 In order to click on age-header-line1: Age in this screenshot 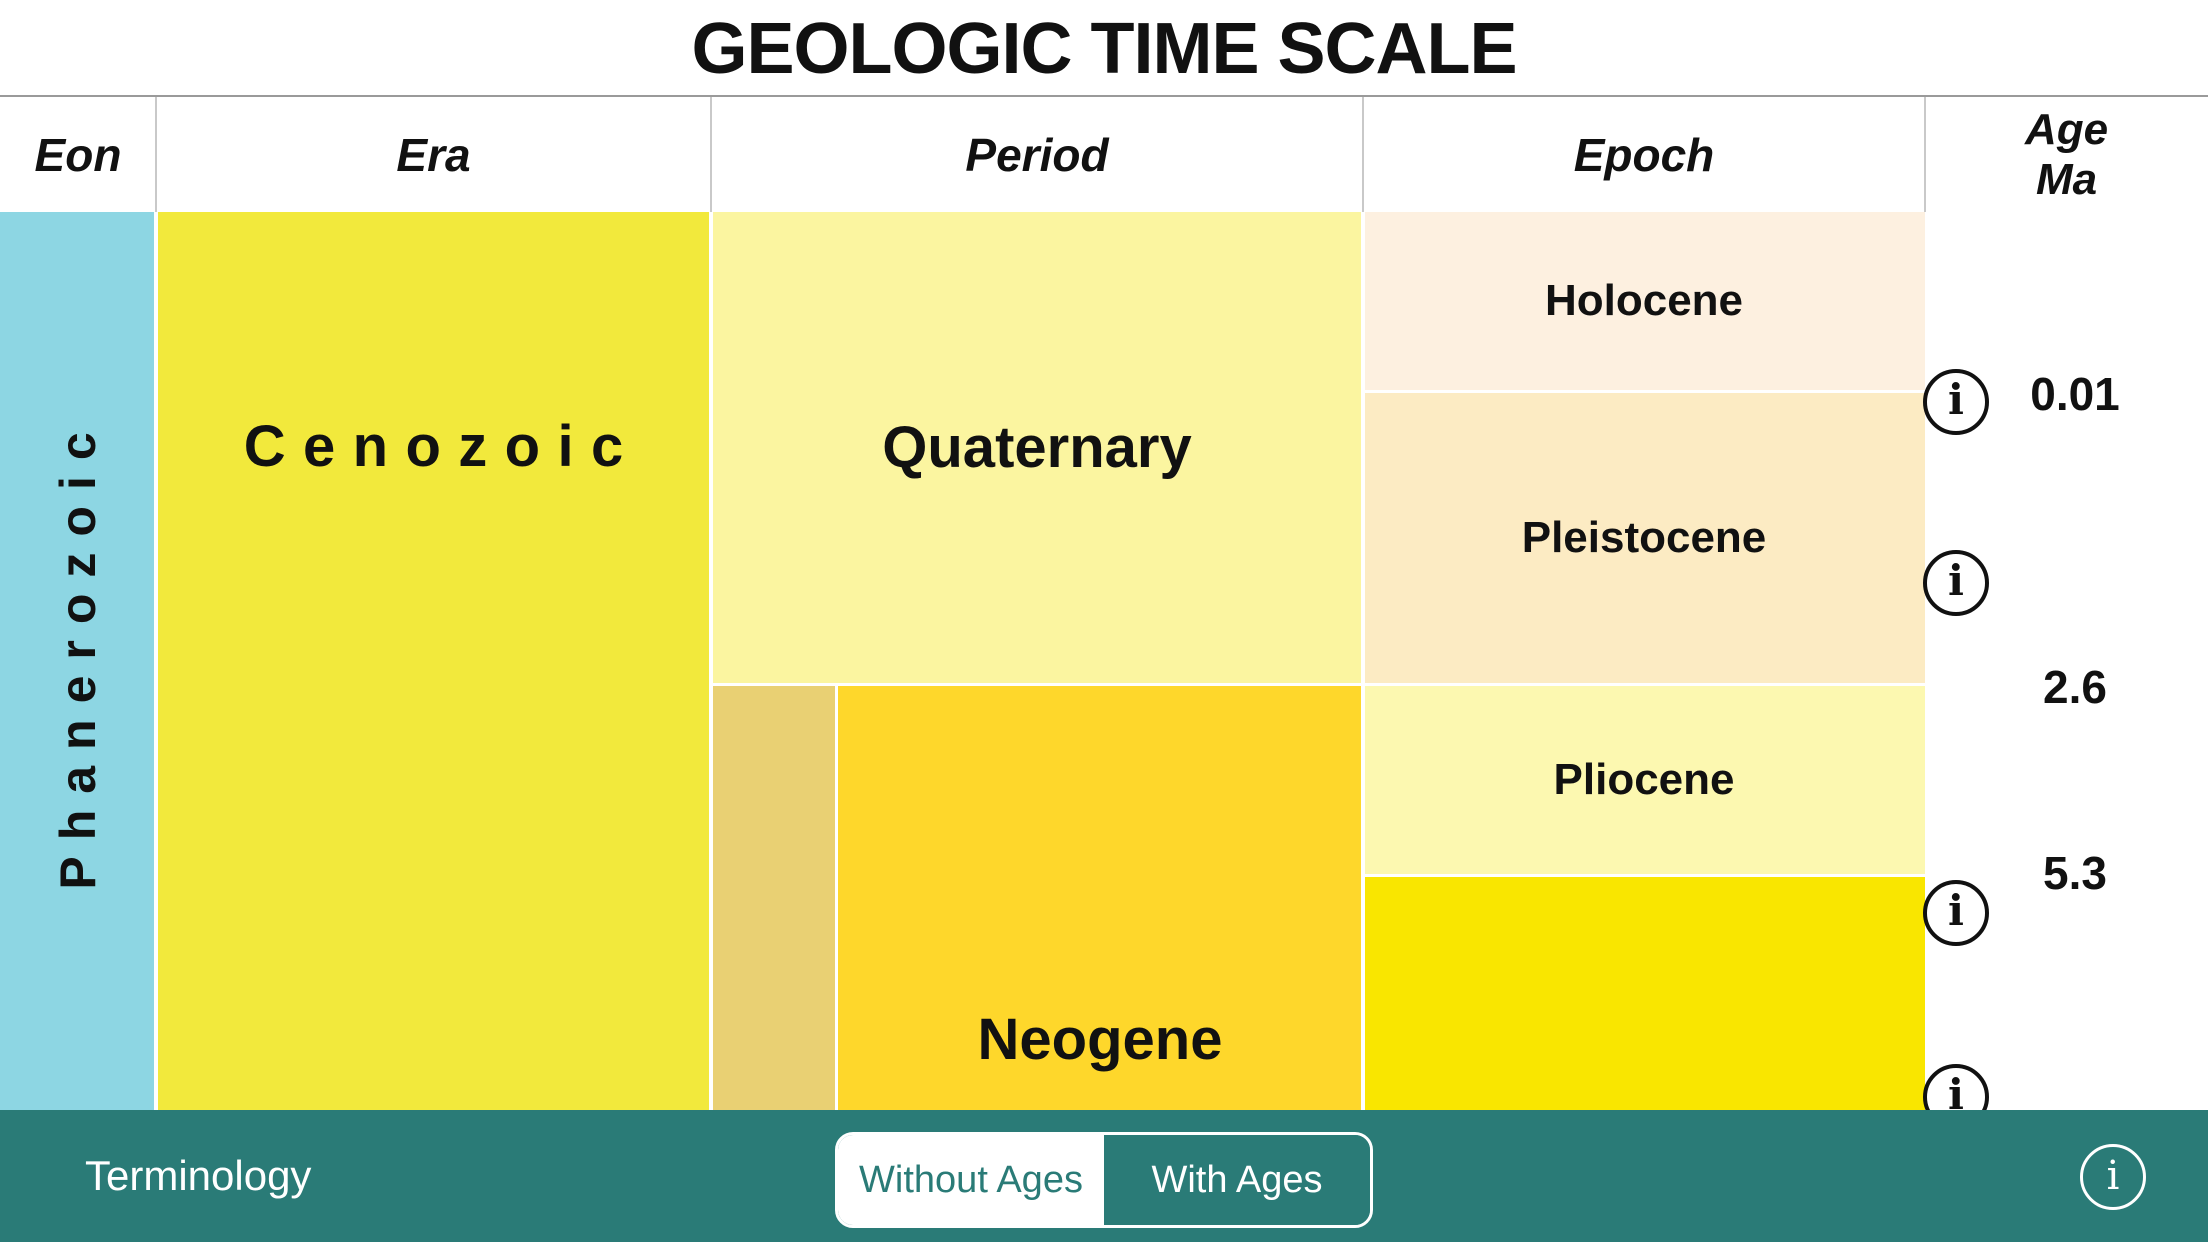, I will do `click(2066, 129)`.